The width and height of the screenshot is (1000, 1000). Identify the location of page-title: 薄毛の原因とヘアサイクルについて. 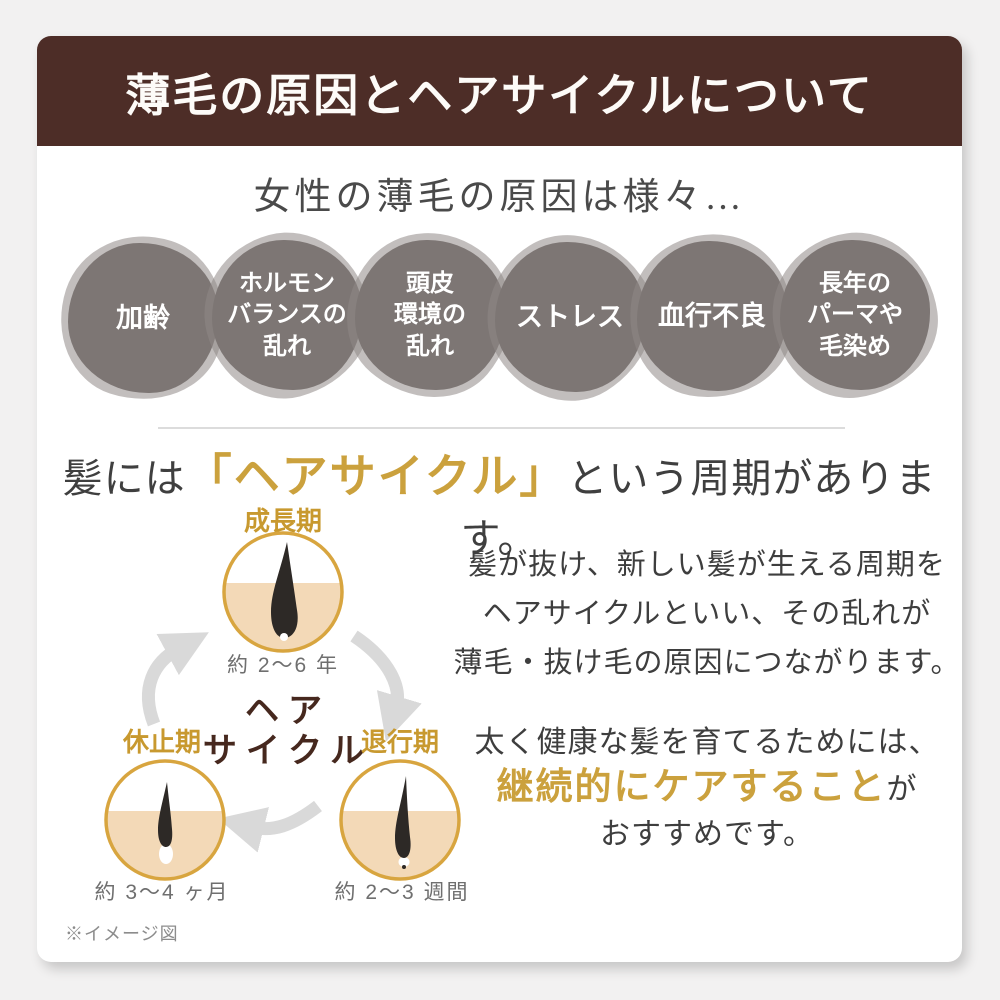
(499, 95).